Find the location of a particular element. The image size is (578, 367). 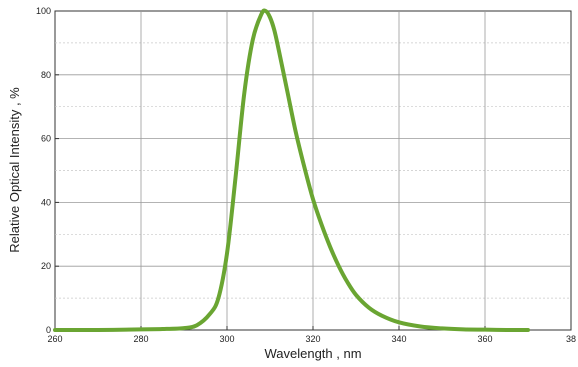

x-tick-label: 340 is located at coordinates (398, 339).